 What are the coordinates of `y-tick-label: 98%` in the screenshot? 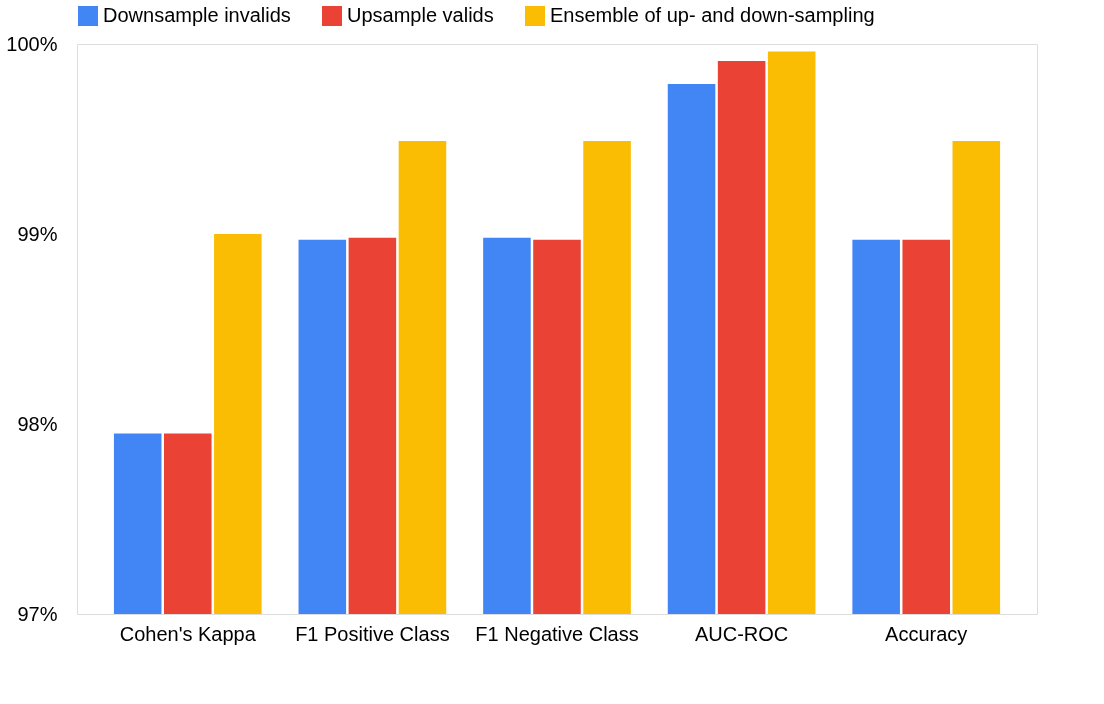 It's located at (37, 423).